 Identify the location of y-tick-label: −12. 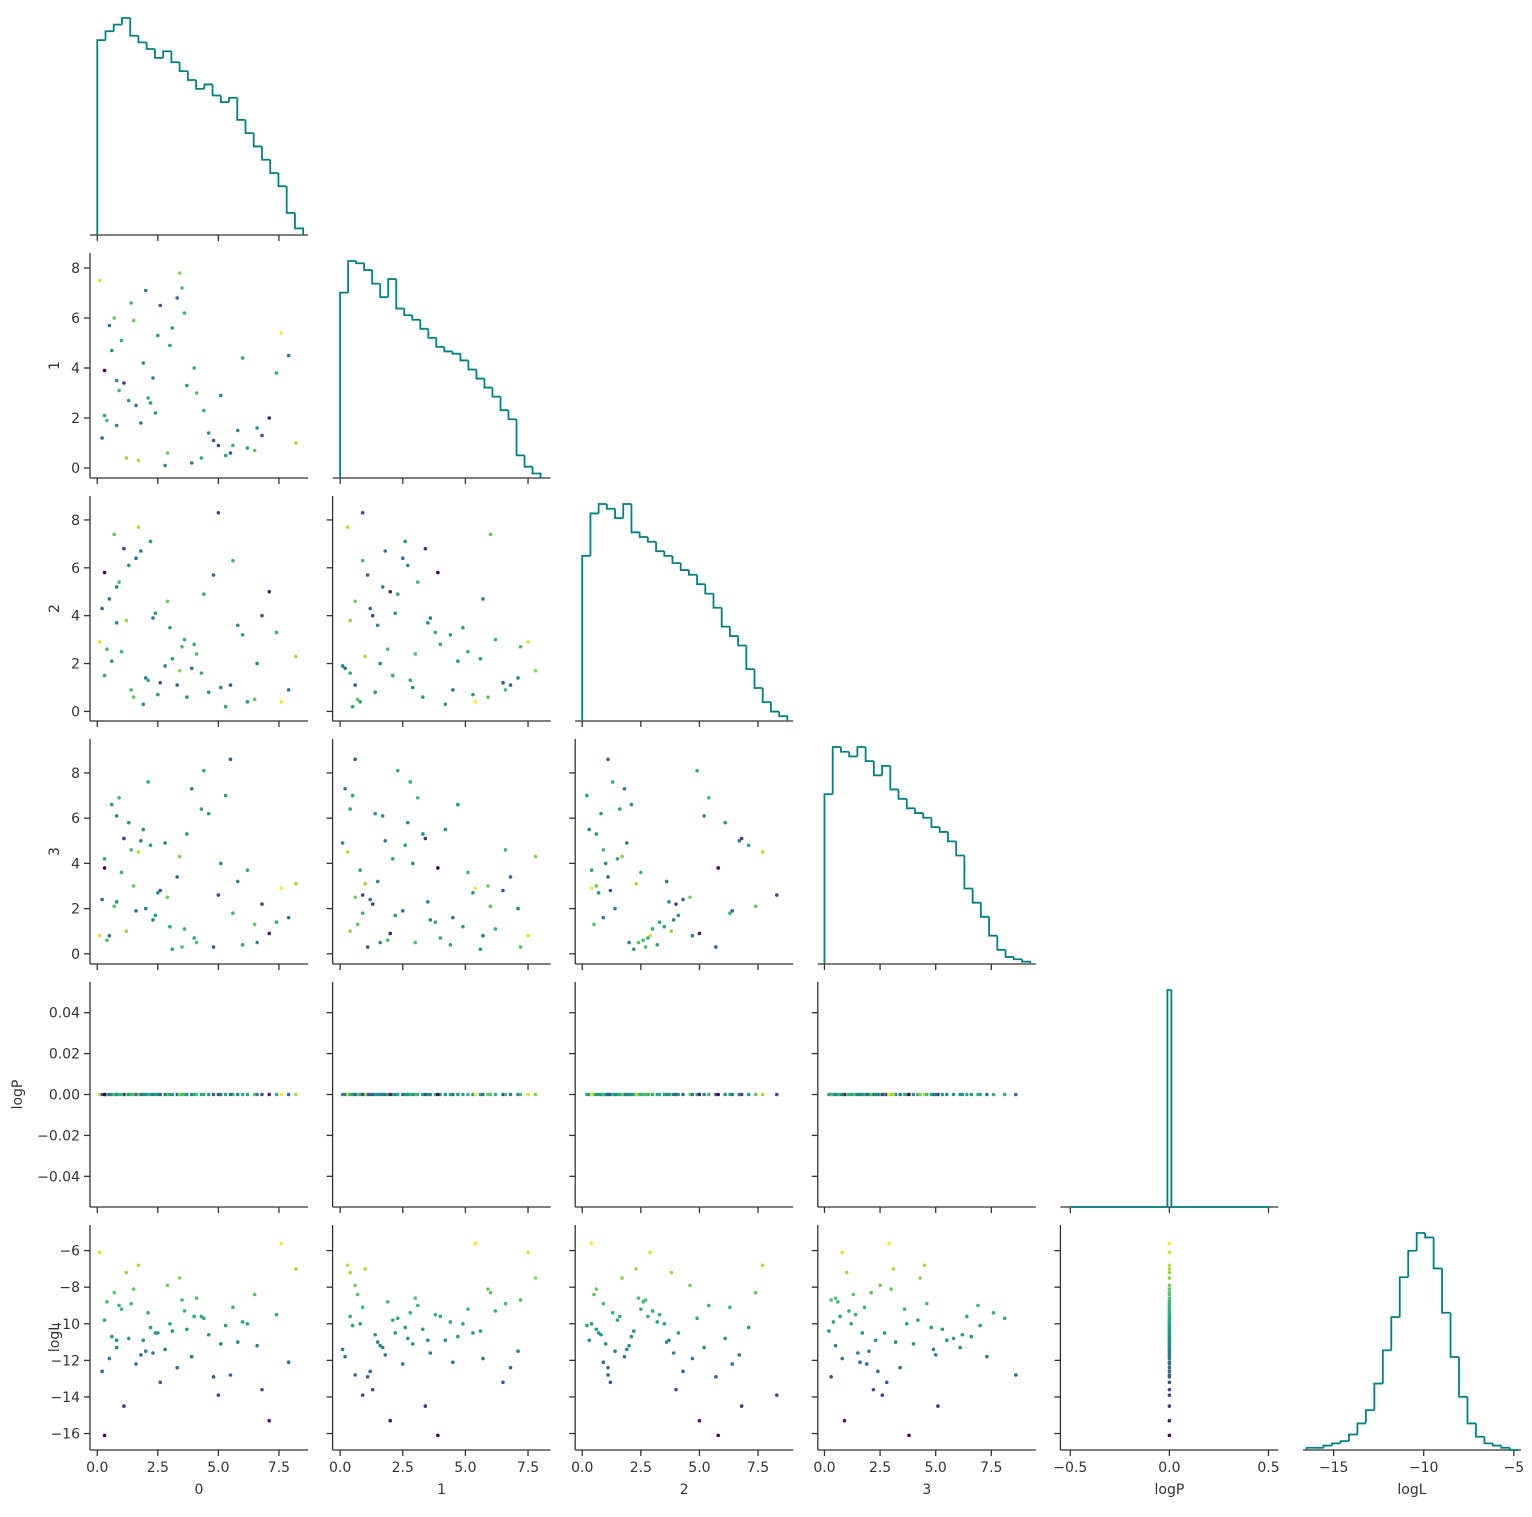
(65, 1361).